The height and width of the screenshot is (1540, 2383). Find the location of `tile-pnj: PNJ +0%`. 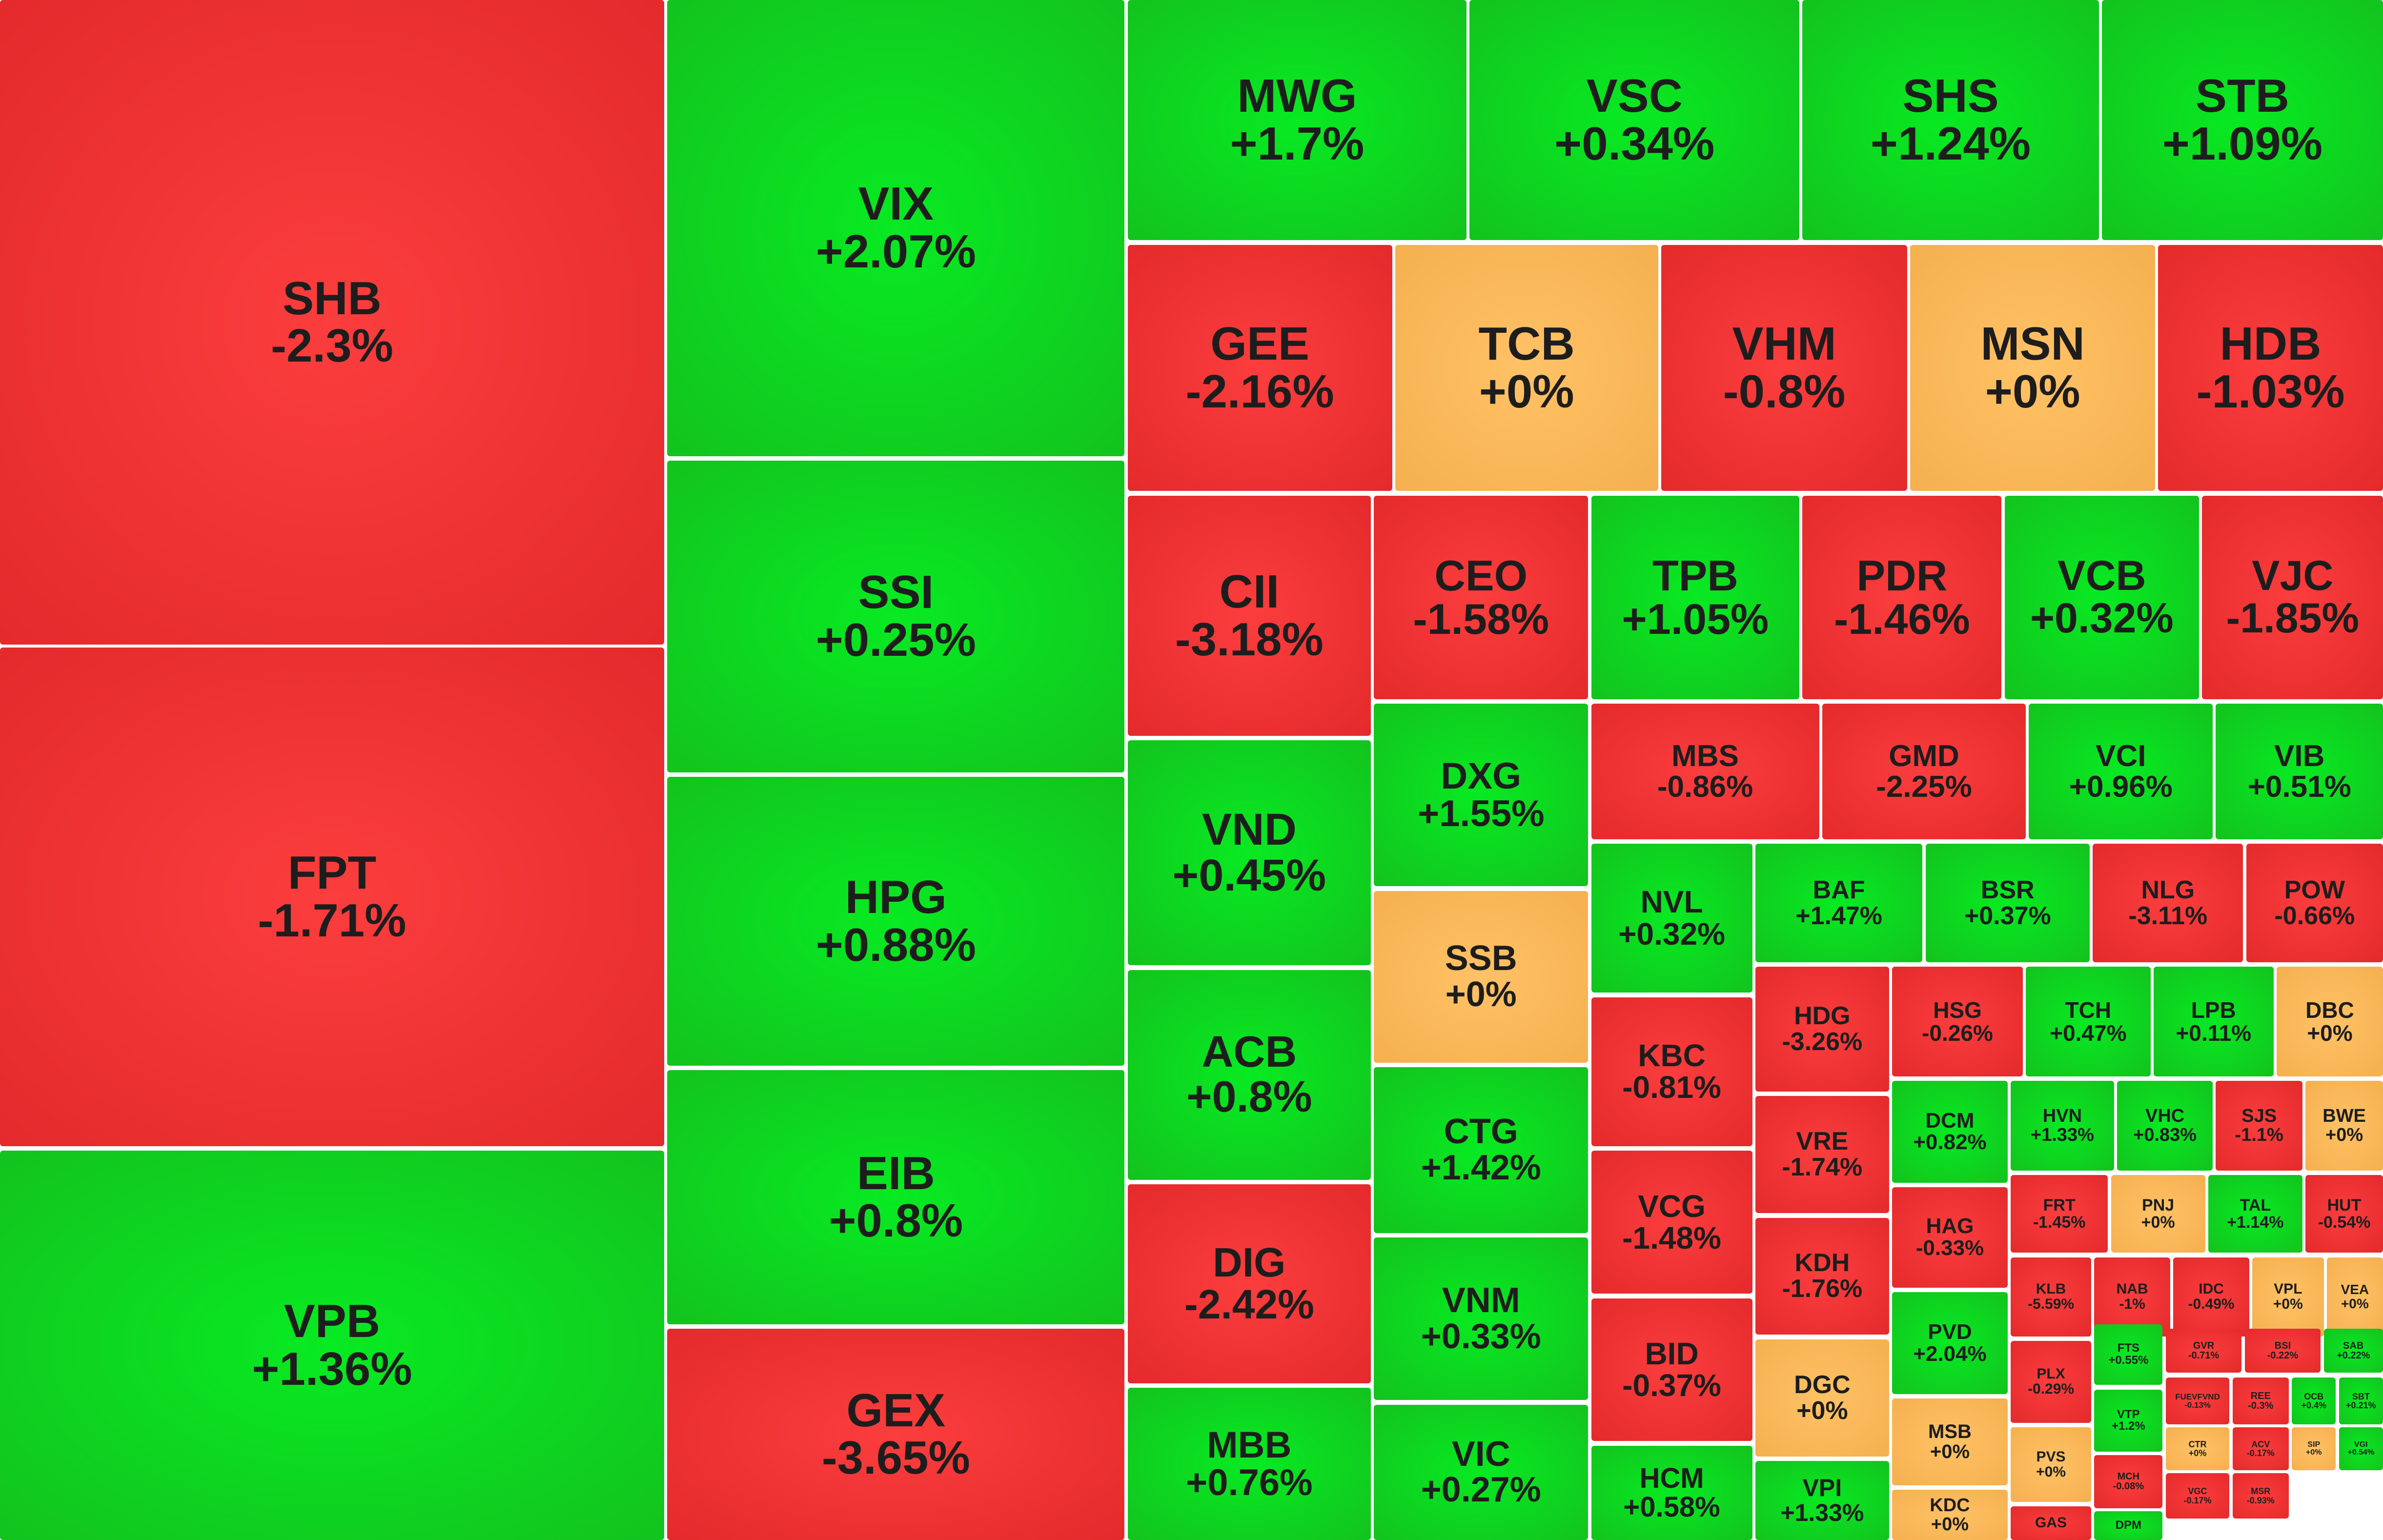

tile-pnj: PNJ +0% is located at coordinates (2158, 1214).